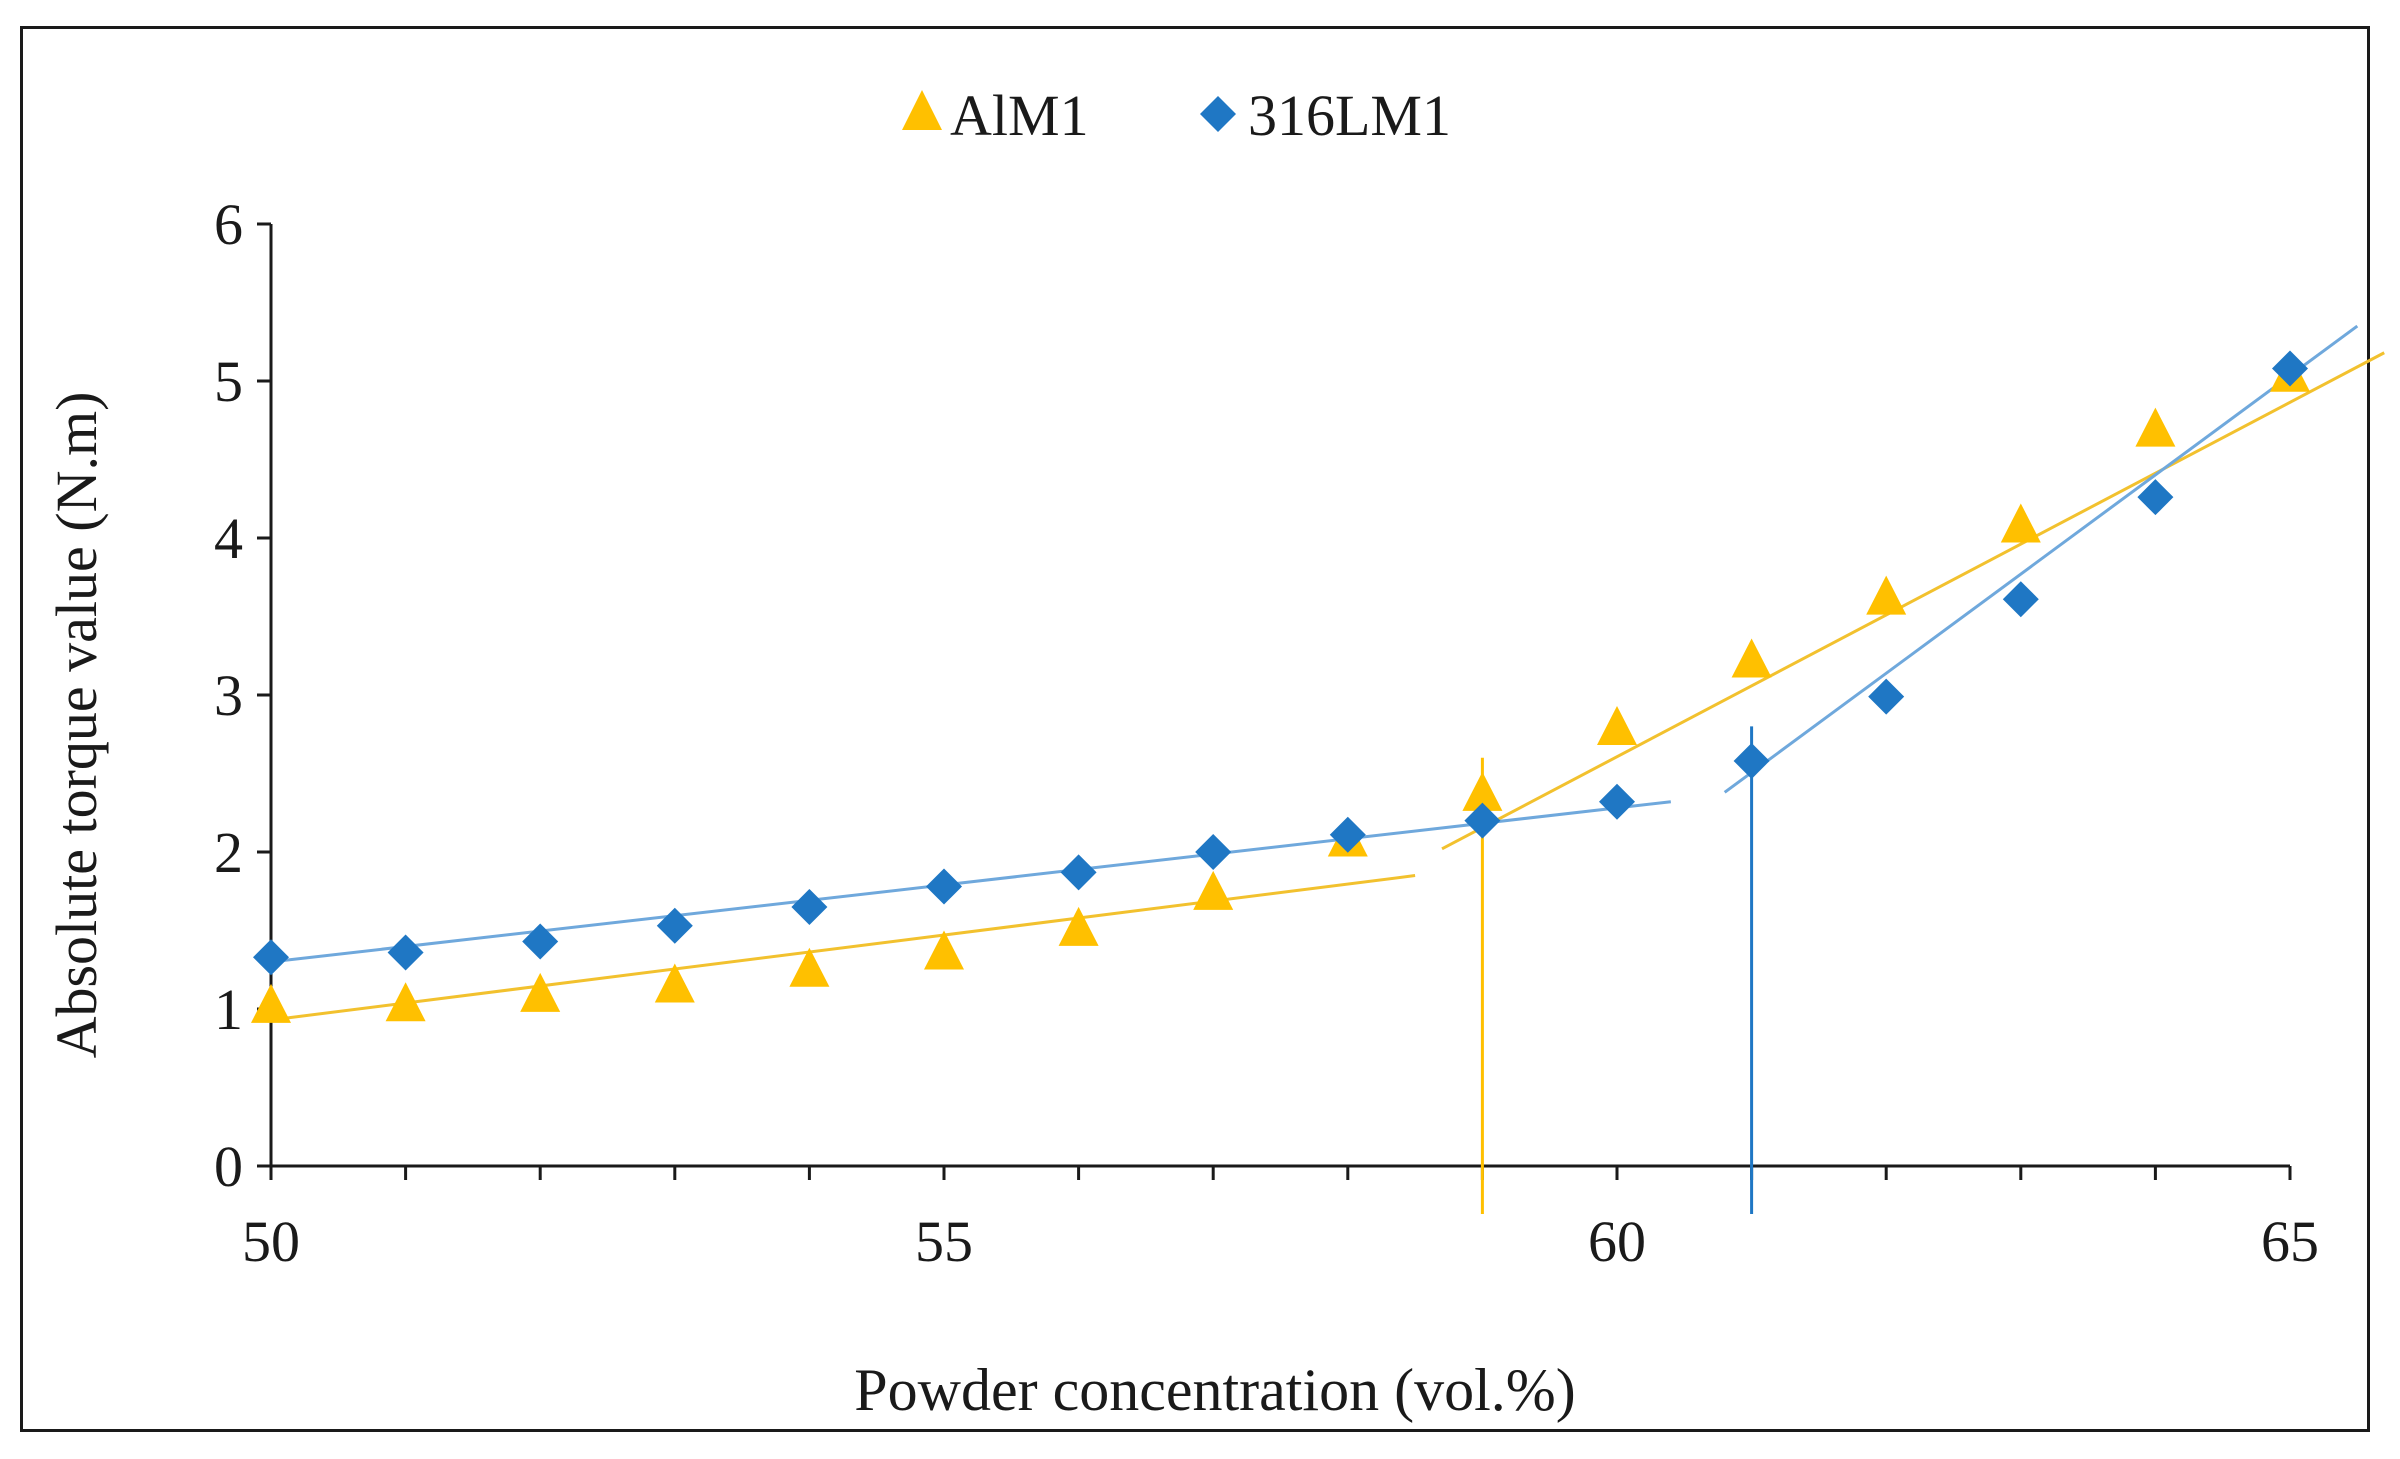  I want to click on legend-diamond-icon, so click(1218, 114).